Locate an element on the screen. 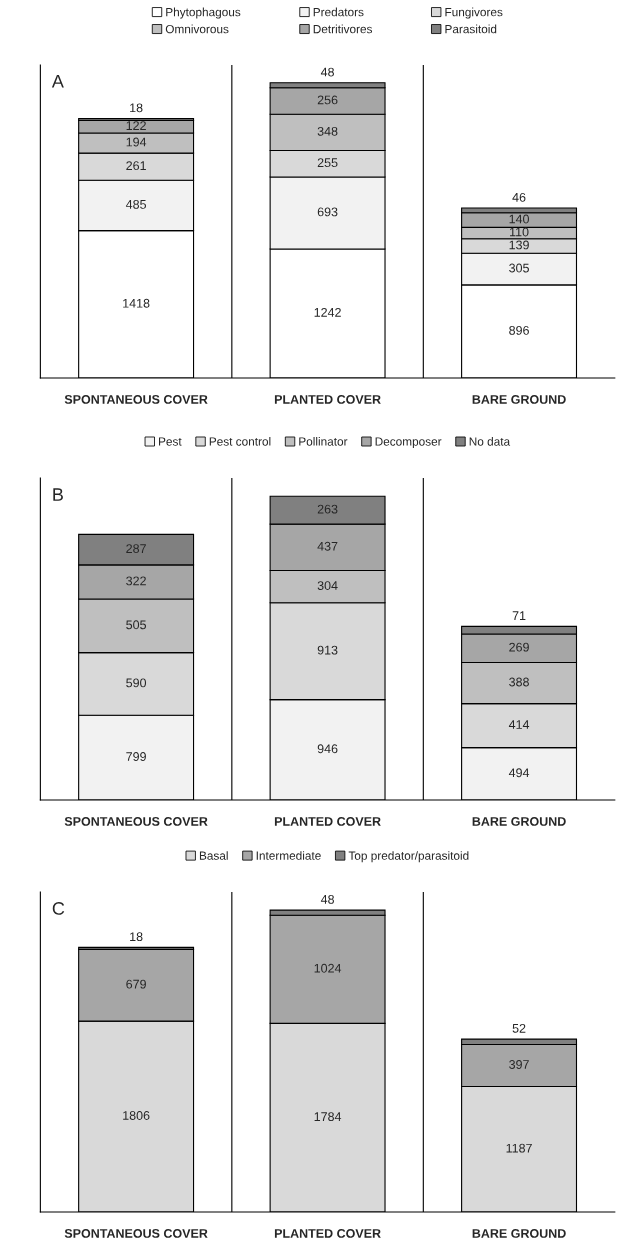 The width and height of the screenshot is (621, 1254). data-label: 388 is located at coordinates (519, 682).